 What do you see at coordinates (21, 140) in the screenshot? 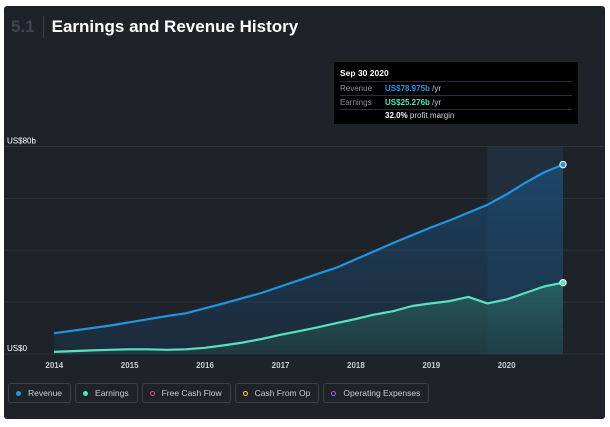
I see `y-tick-label: US$80b` at bounding box center [21, 140].